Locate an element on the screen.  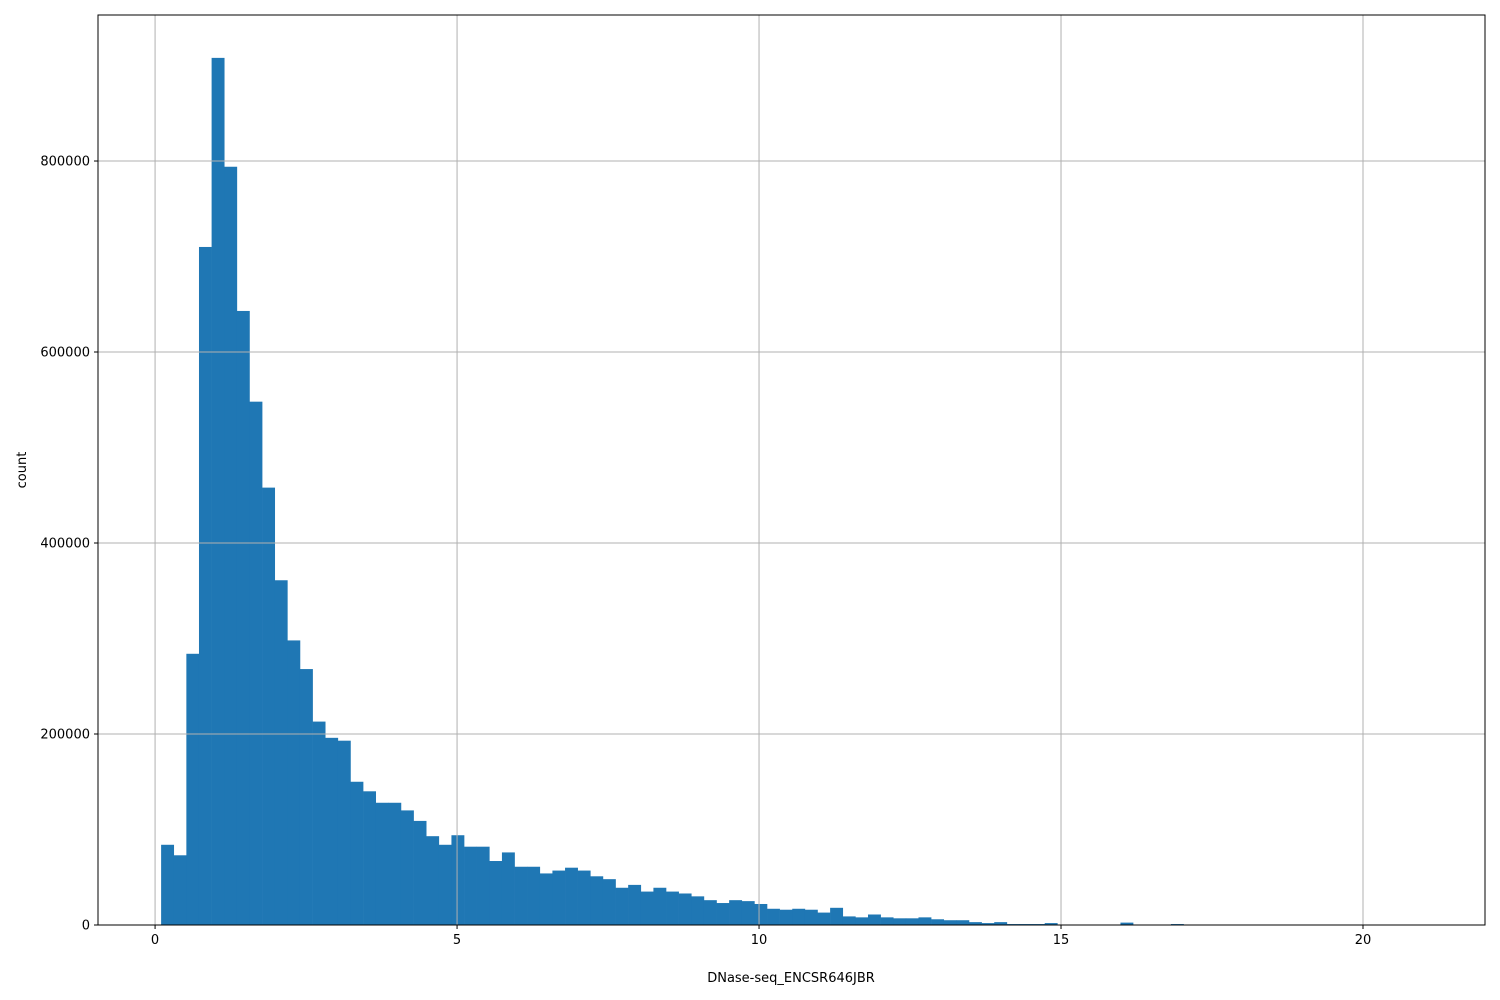
x-tick-label: 15 is located at coordinates (1061, 940).